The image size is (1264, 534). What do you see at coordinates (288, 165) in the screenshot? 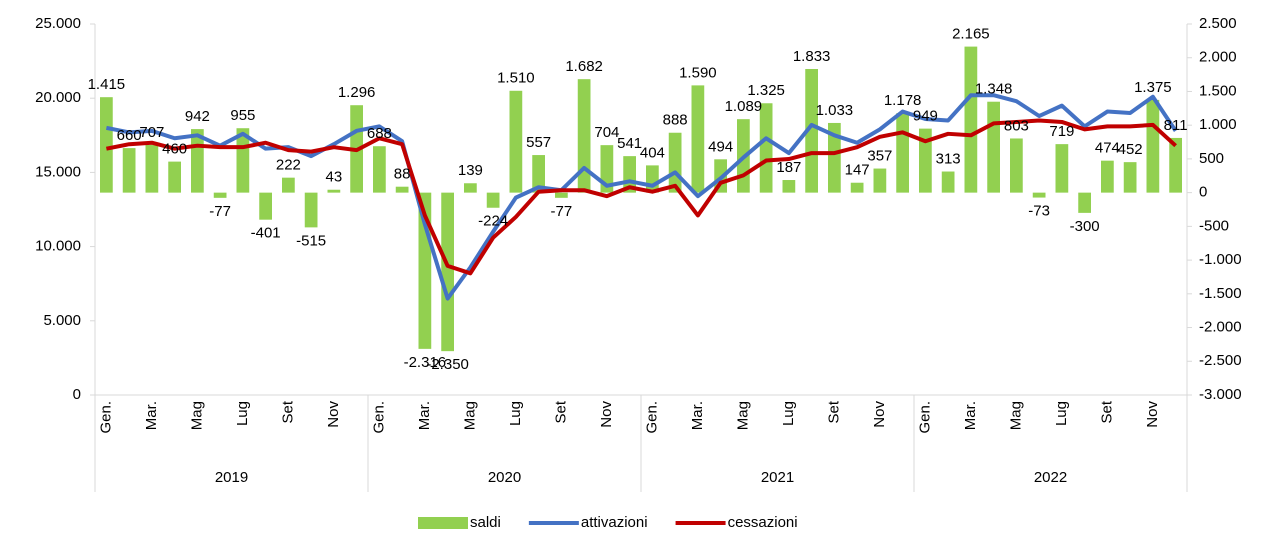
I see `data-label: 222` at bounding box center [288, 165].